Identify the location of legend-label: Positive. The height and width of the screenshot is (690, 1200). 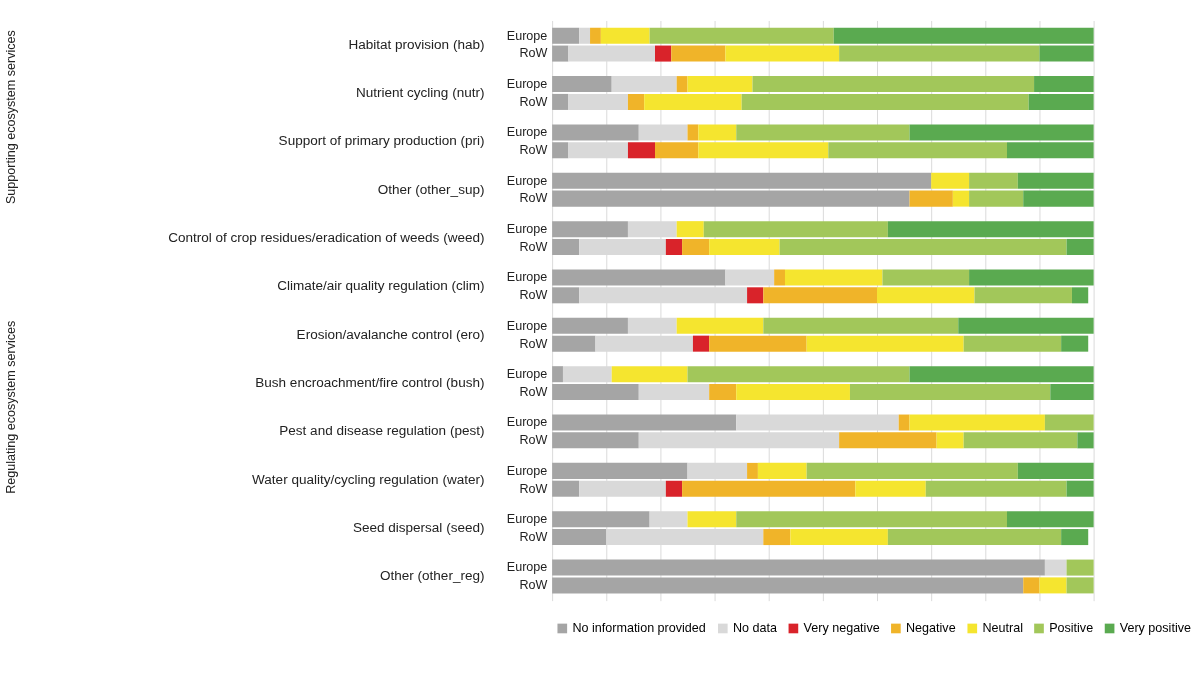
(1071, 628).